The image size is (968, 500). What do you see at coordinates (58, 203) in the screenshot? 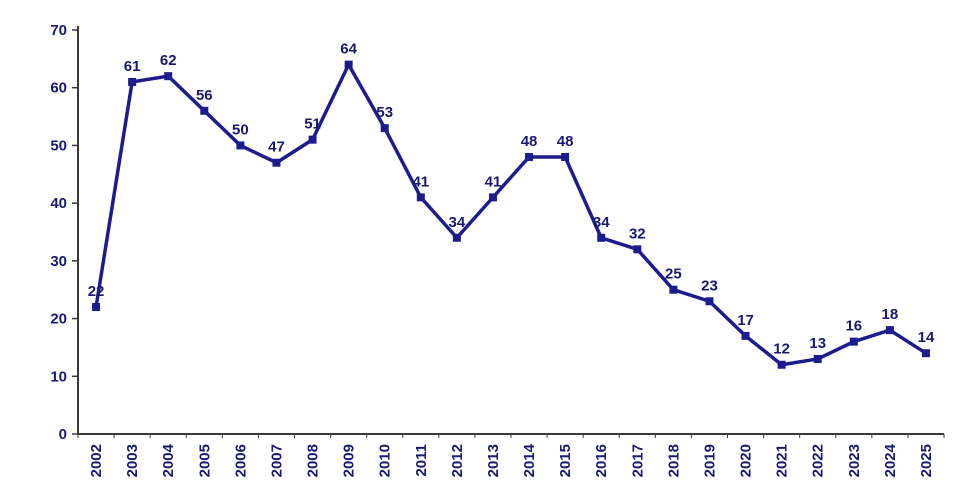
I see `y-tick-label: 40` at bounding box center [58, 203].